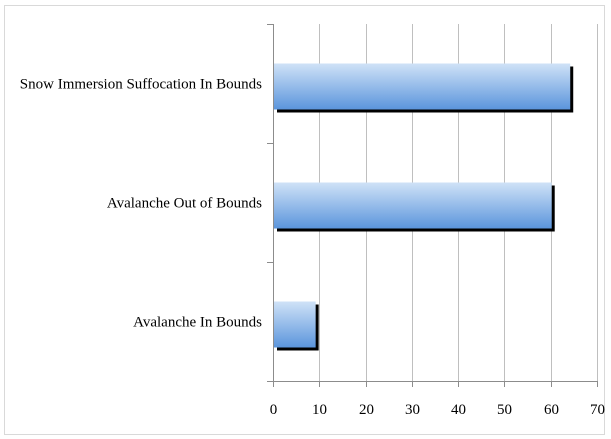 This screenshot has height=439, width=611. I want to click on x-tick-label: 50, so click(504, 410).